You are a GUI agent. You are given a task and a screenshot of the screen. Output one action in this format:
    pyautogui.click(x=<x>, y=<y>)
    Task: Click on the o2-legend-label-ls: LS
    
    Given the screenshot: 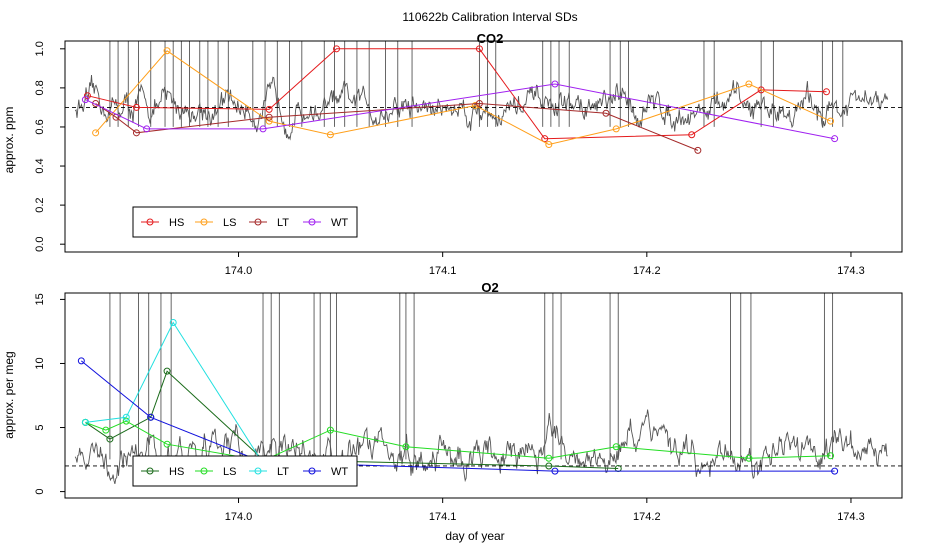 What is the action you would take?
    pyautogui.click(x=229, y=472)
    